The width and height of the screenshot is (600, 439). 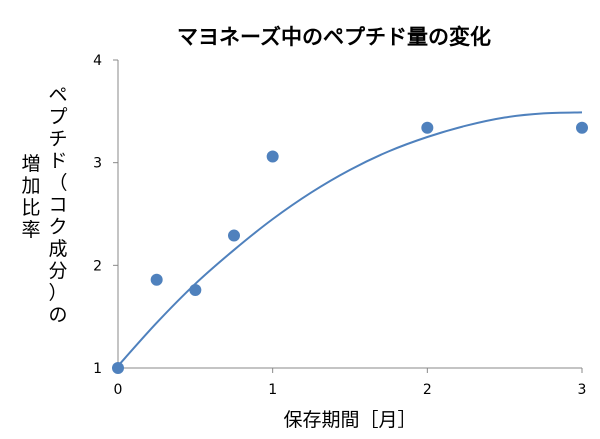 What do you see at coordinates (349, 420) in the screenshot?
I see `x-axis-title: 保存期間［月］` at bounding box center [349, 420].